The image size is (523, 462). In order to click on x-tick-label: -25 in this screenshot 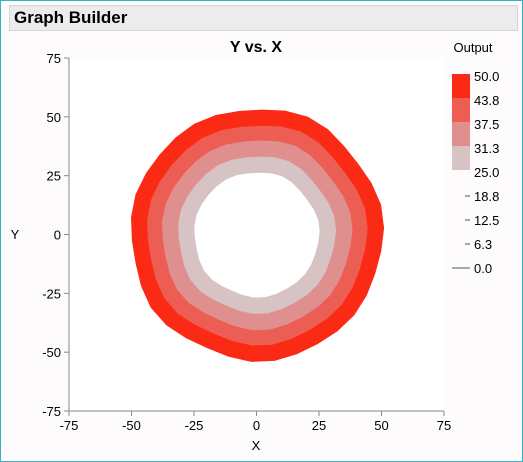, I will do `click(194, 425)`.